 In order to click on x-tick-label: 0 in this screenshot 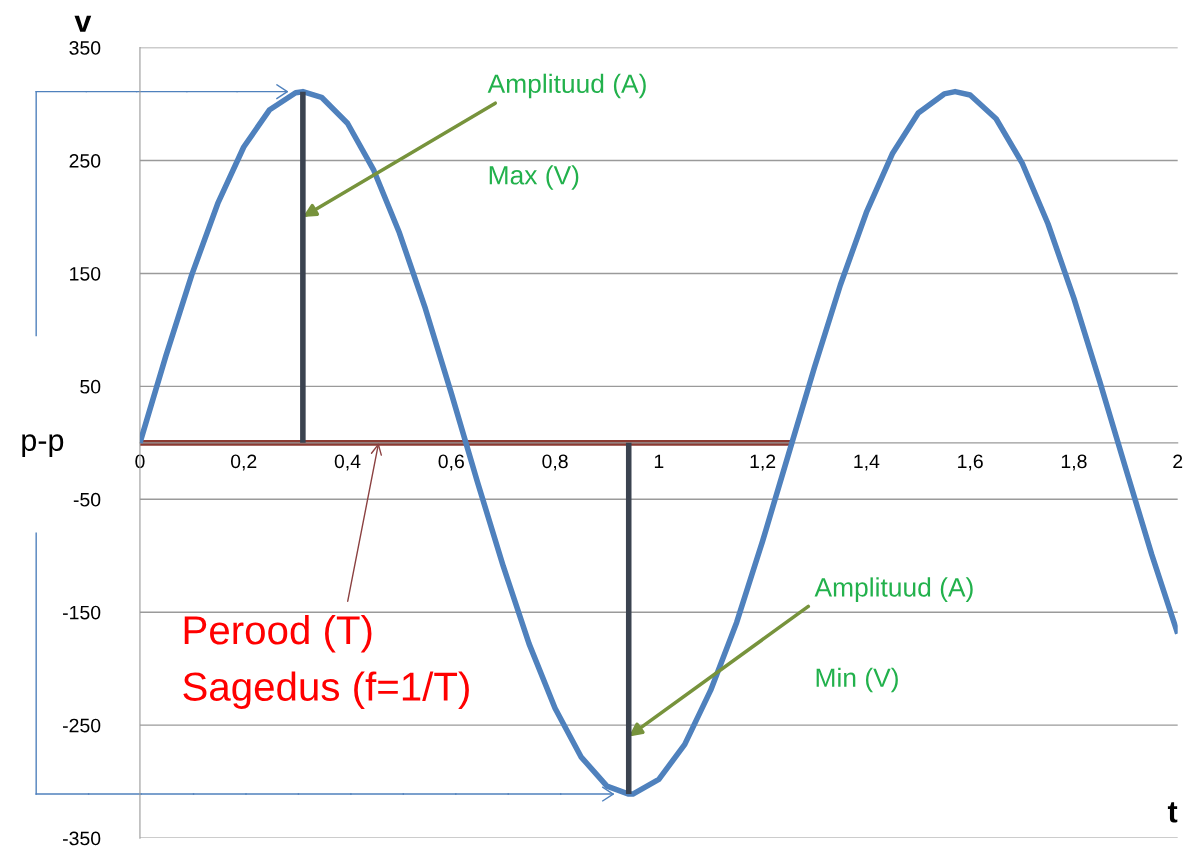, I will do `click(140, 461)`.